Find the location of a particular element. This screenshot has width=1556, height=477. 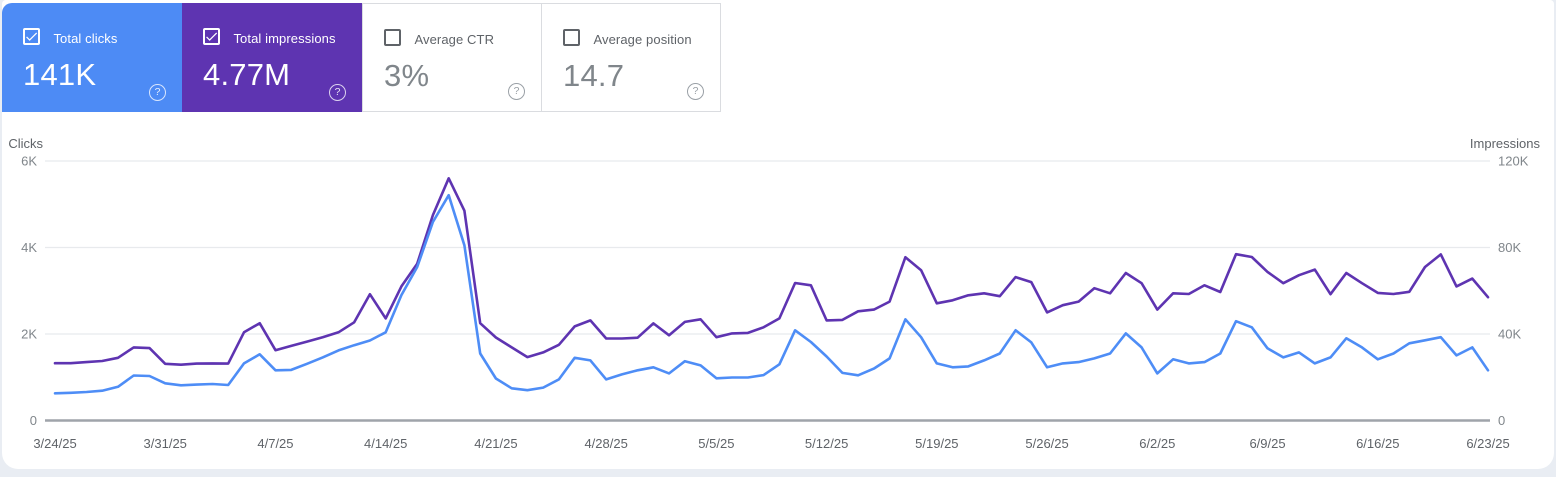

total-impressions-checkbox is located at coordinates (211, 36).